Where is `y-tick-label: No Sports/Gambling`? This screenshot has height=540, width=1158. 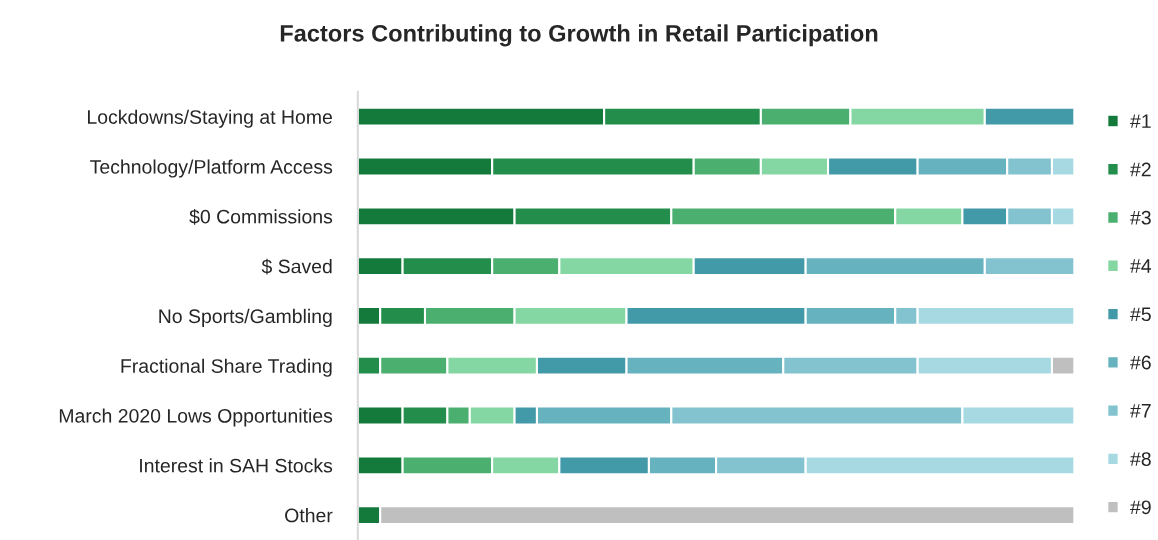
y-tick-label: No Sports/Gambling is located at coordinates (245, 317).